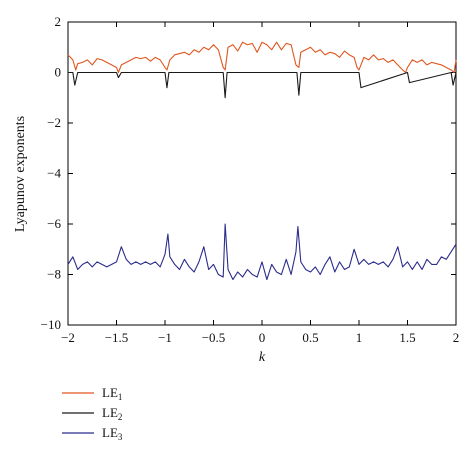 Image resolution: width=474 pixels, height=455 pixels. Describe the element at coordinates (112, 433) in the screenshot. I see `legend-label-le3: LE3` at that location.